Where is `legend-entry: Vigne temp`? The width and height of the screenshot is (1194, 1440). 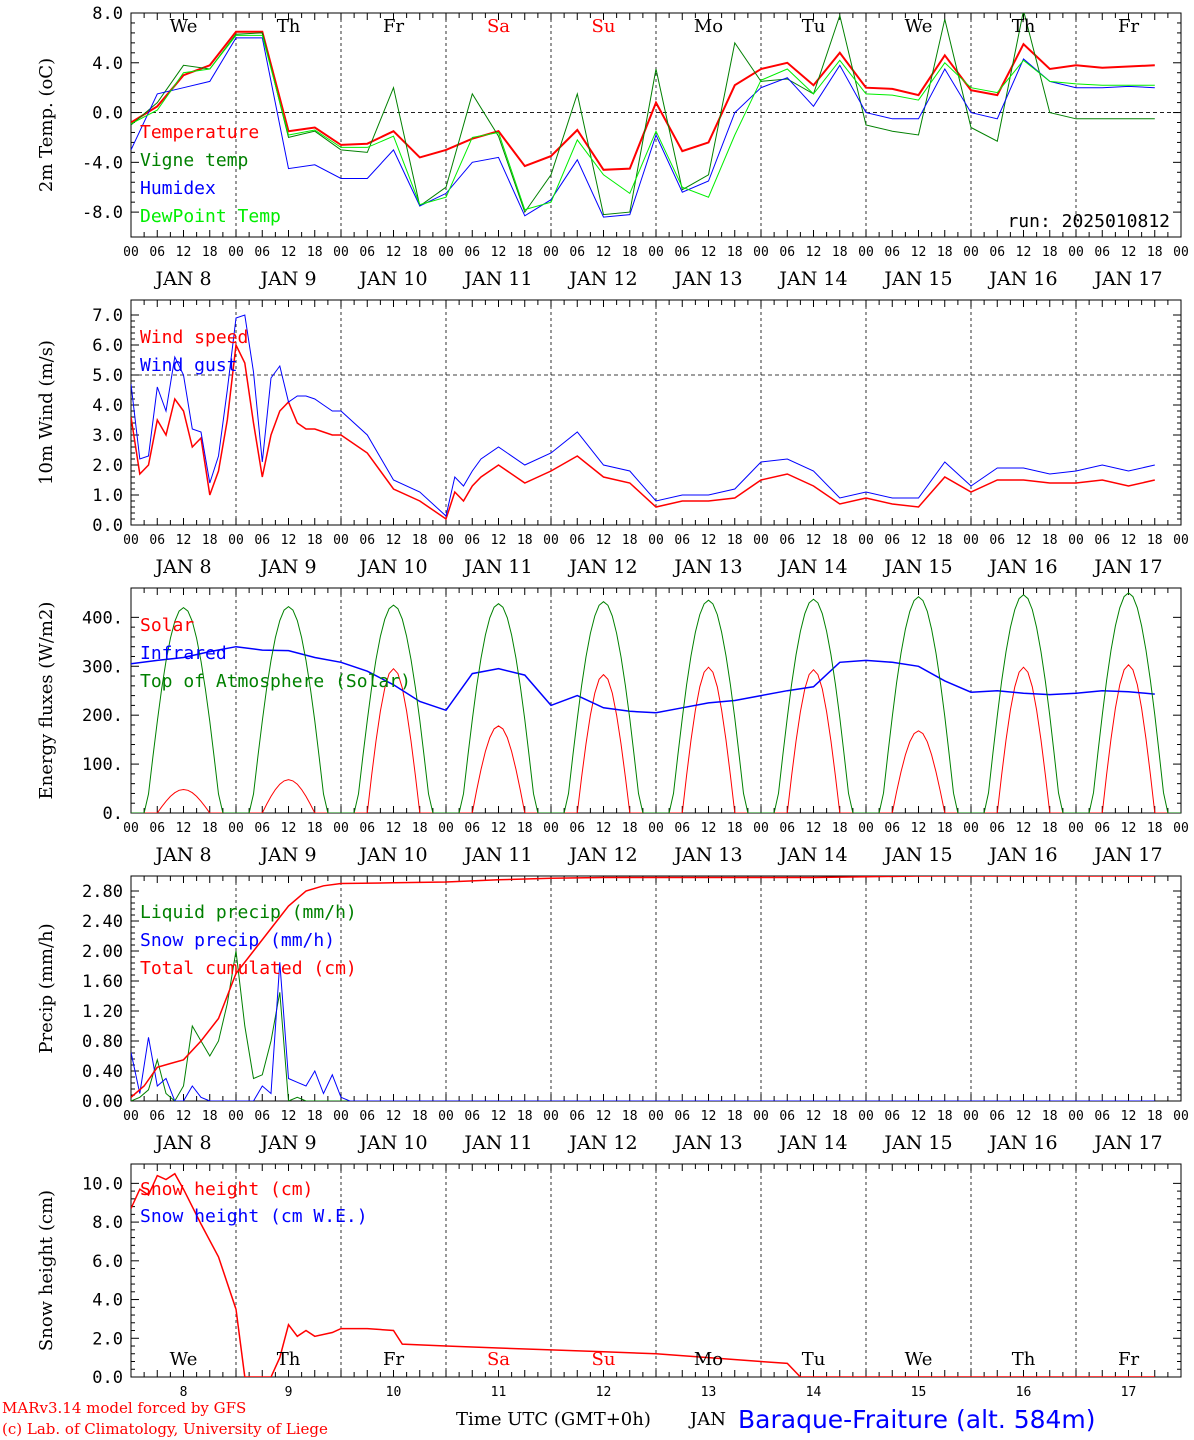 legend-entry: Vigne temp is located at coordinates (194, 160).